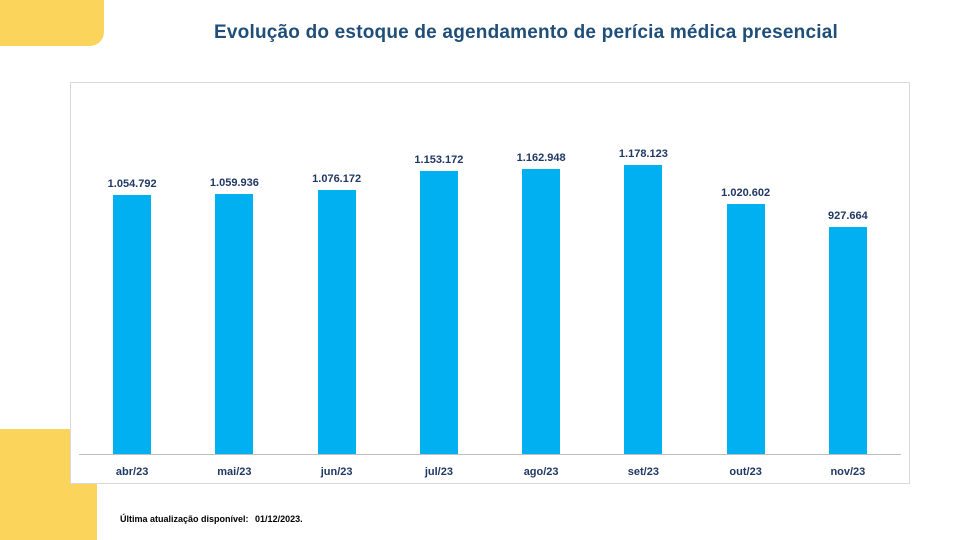 The width and height of the screenshot is (960, 540). What do you see at coordinates (132, 184) in the screenshot?
I see `bar-value-label: 1.054.792` at bounding box center [132, 184].